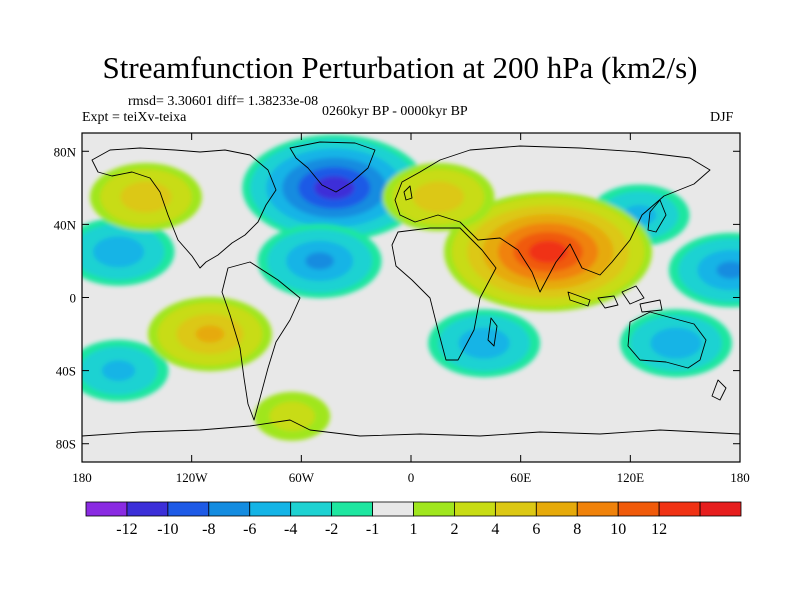  What do you see at coordinates (65, 224) in the screenshot?
I see `lat-tick-label: 40N` at bounding box center [65, 224].